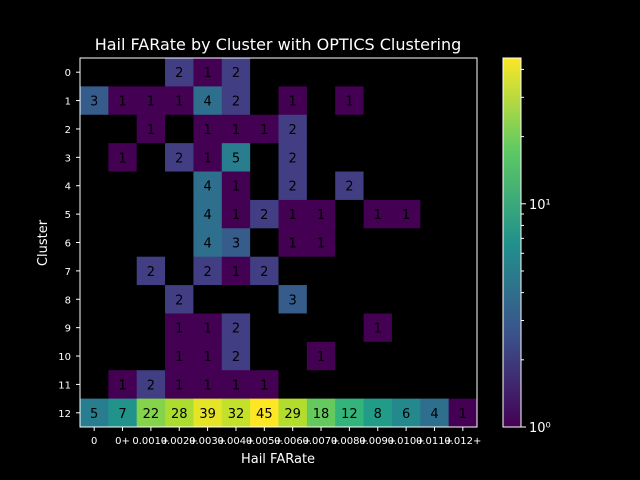  Describe the element at coordinates (434, 441) in the screenshot. I see `x-tick-label: 0.011+` at that location.